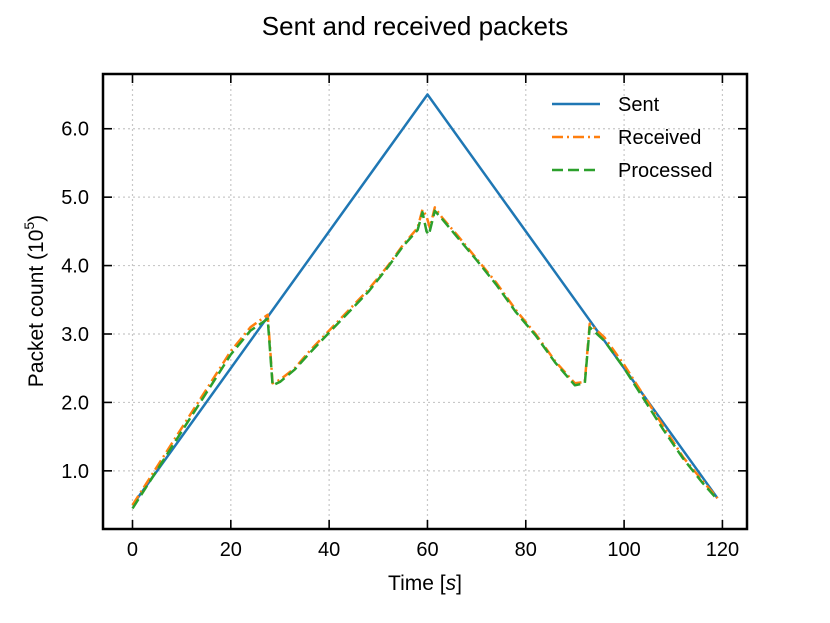 Image resolution: width=830 pixels, height=623 pixels. What do you see at coordinates (75, 130) in the screenshot?
I see `y-tick-label: 6.0` at bounding box center [75, 130].